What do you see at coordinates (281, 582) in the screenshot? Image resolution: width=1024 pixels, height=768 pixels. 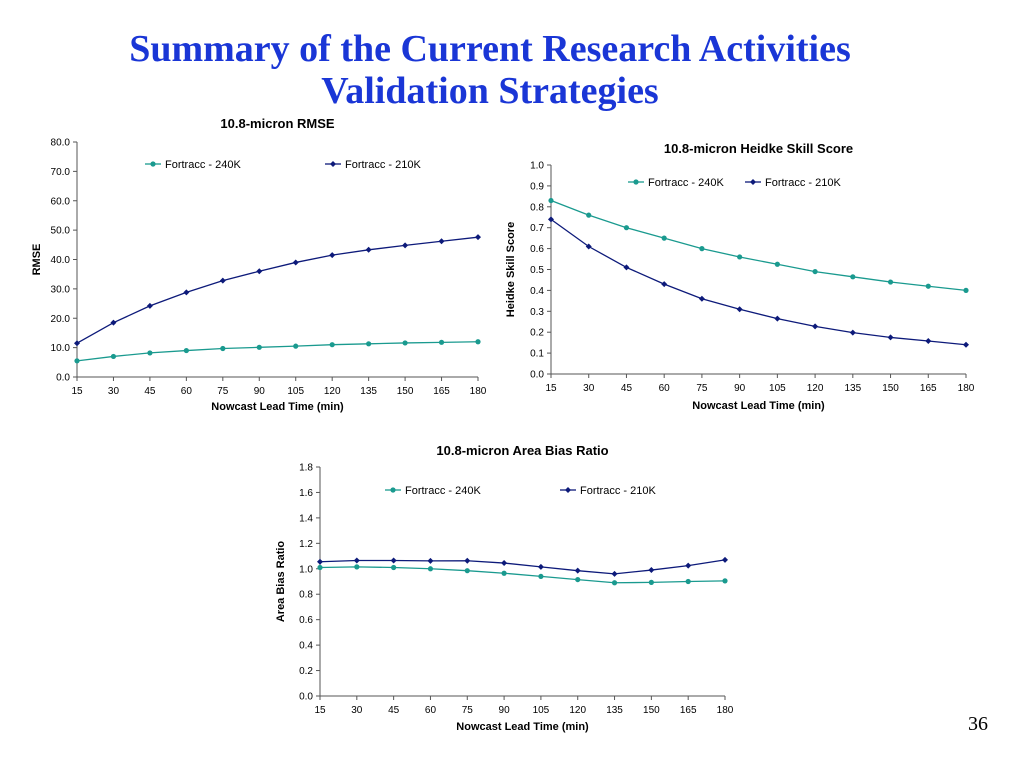 I see `y-axis-label: Area Bias Ratio` at bounding box center [281, 582].